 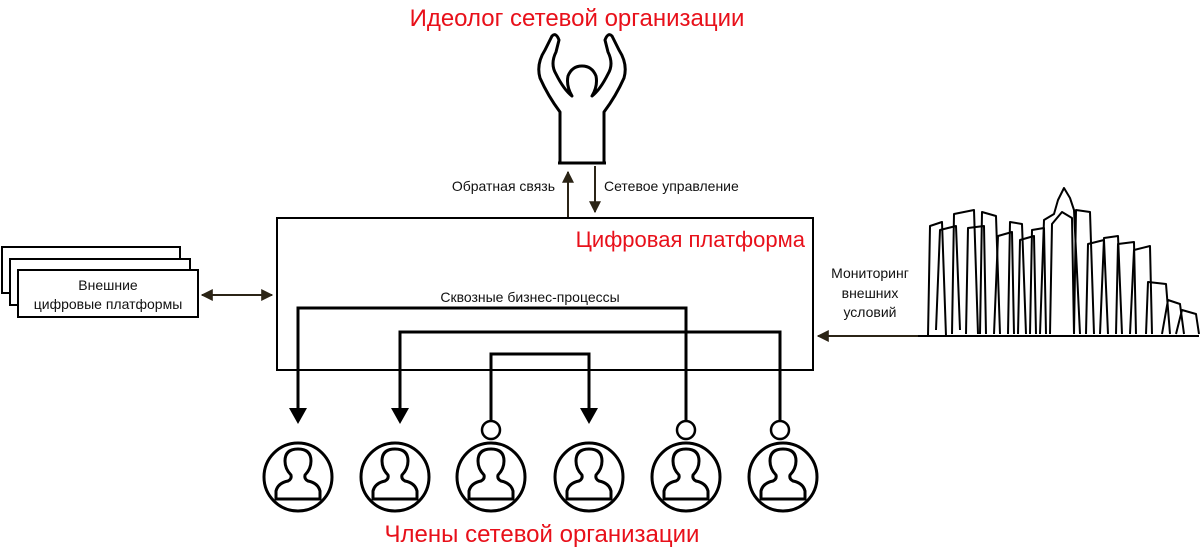 What do you see at coordinates (577, 18) in the screenshot?
I see `ideologist-title: Идеолог сетевой организации` at bounding box center [577, 18].